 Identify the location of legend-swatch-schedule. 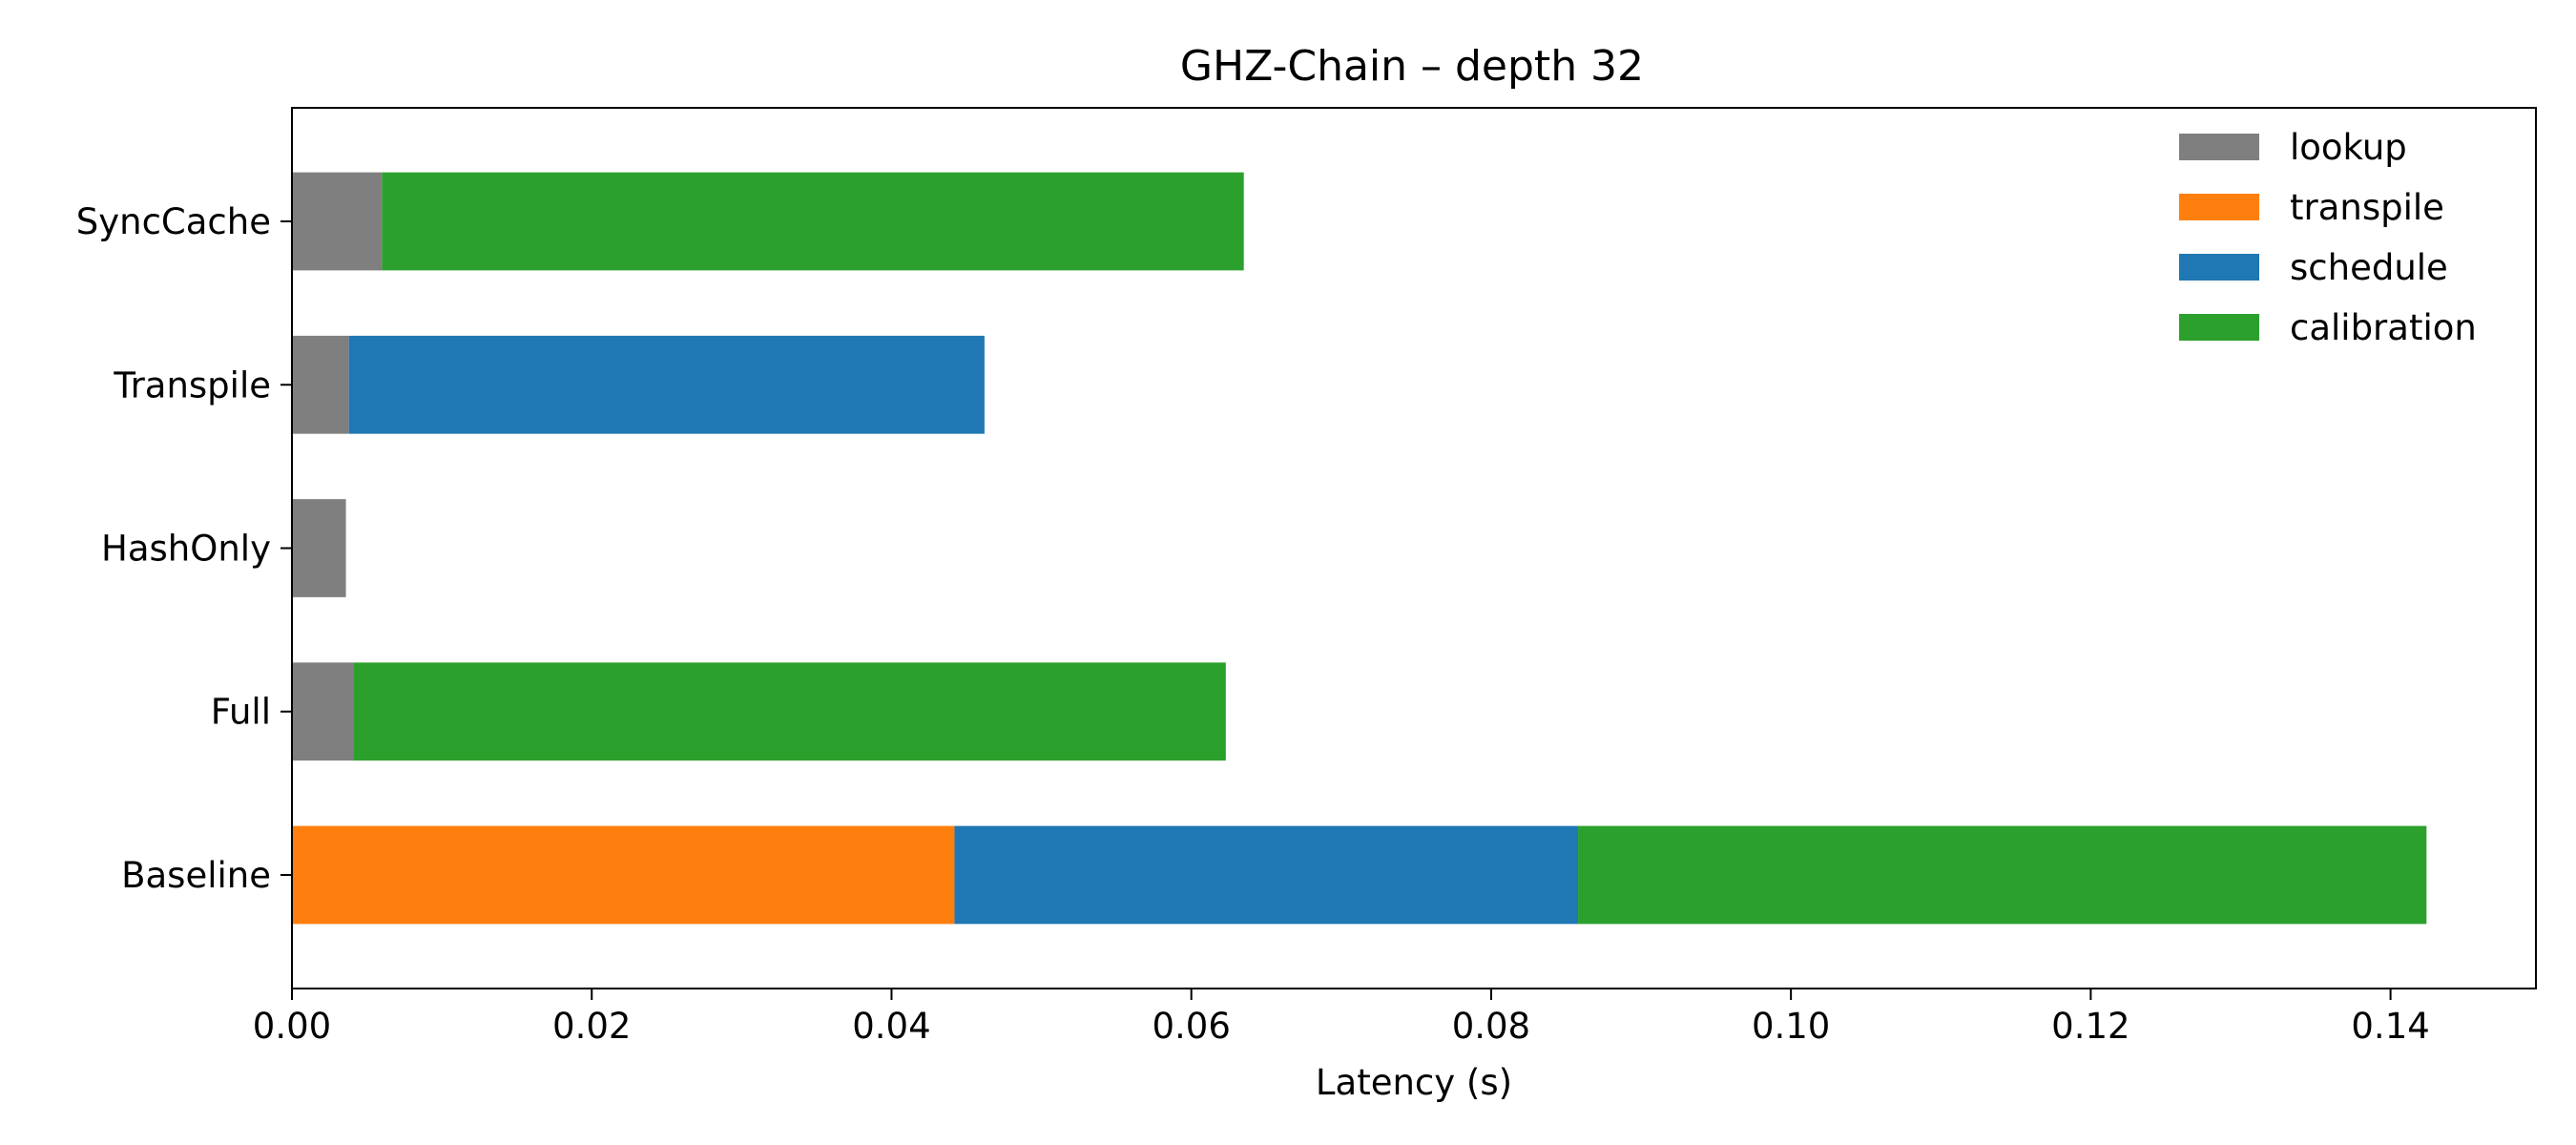
(2219, 268).